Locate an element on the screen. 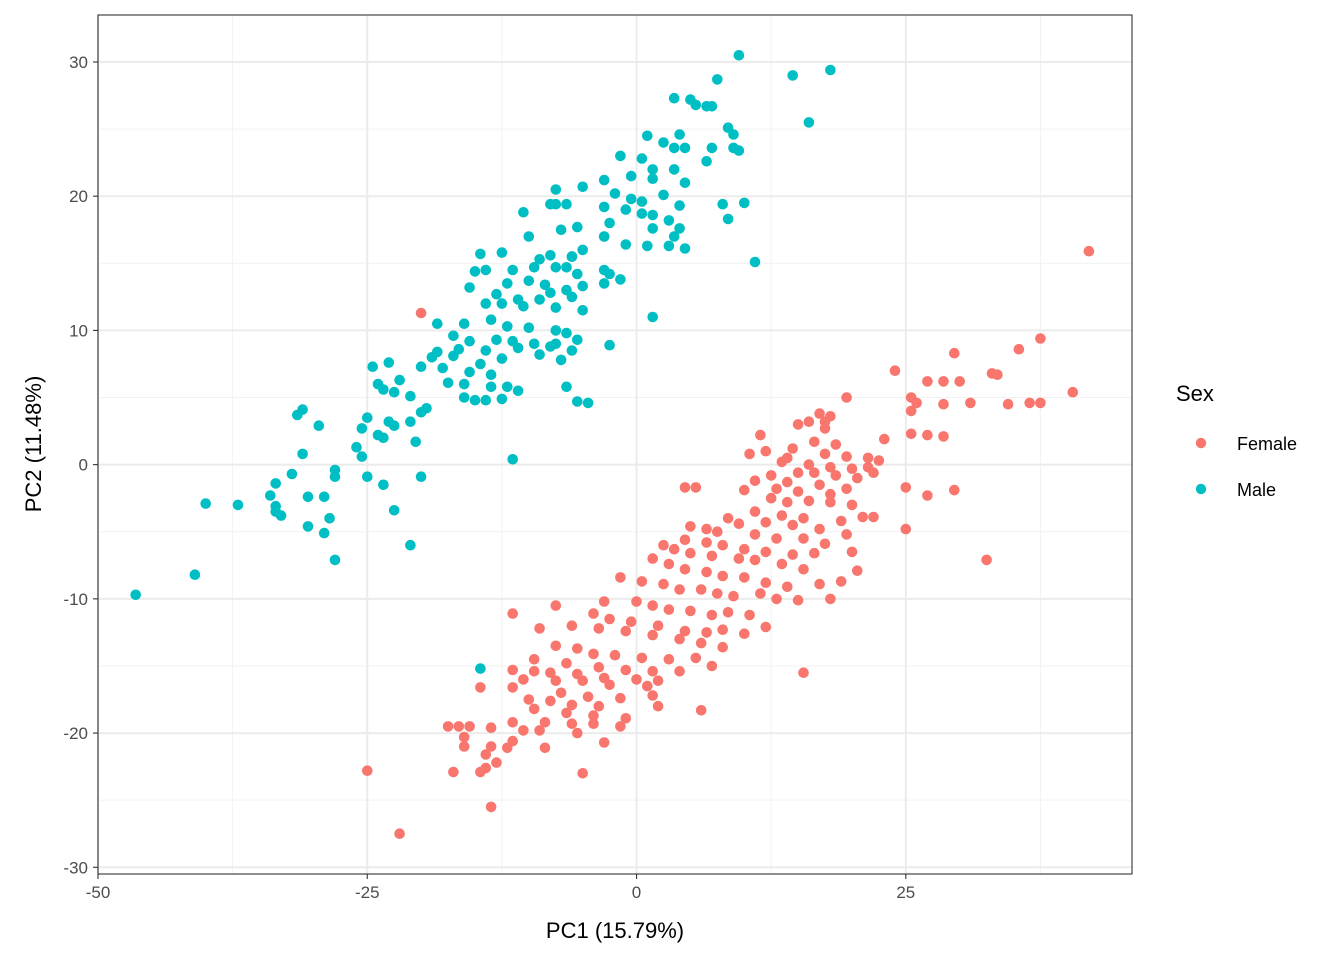  y-tick-label: -20 is located at coordinates (75, 733).